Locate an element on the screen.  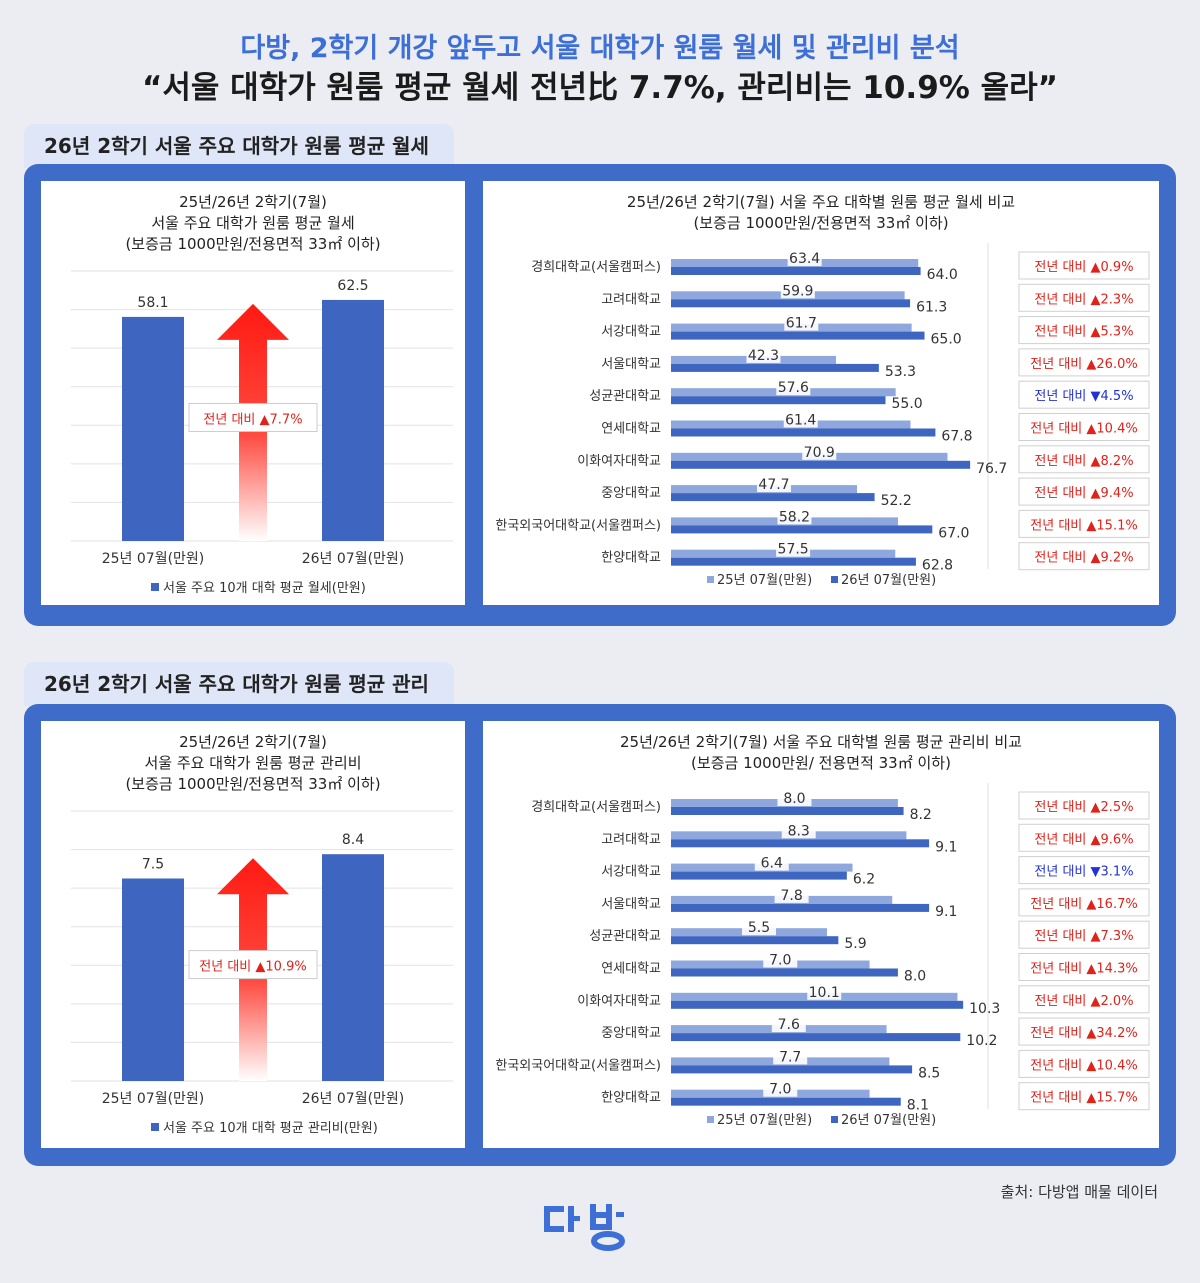
chart-title-line: (보증금 1000만원/ 전용면적 33㎡ 이하) is located at coordinates (821, 763).